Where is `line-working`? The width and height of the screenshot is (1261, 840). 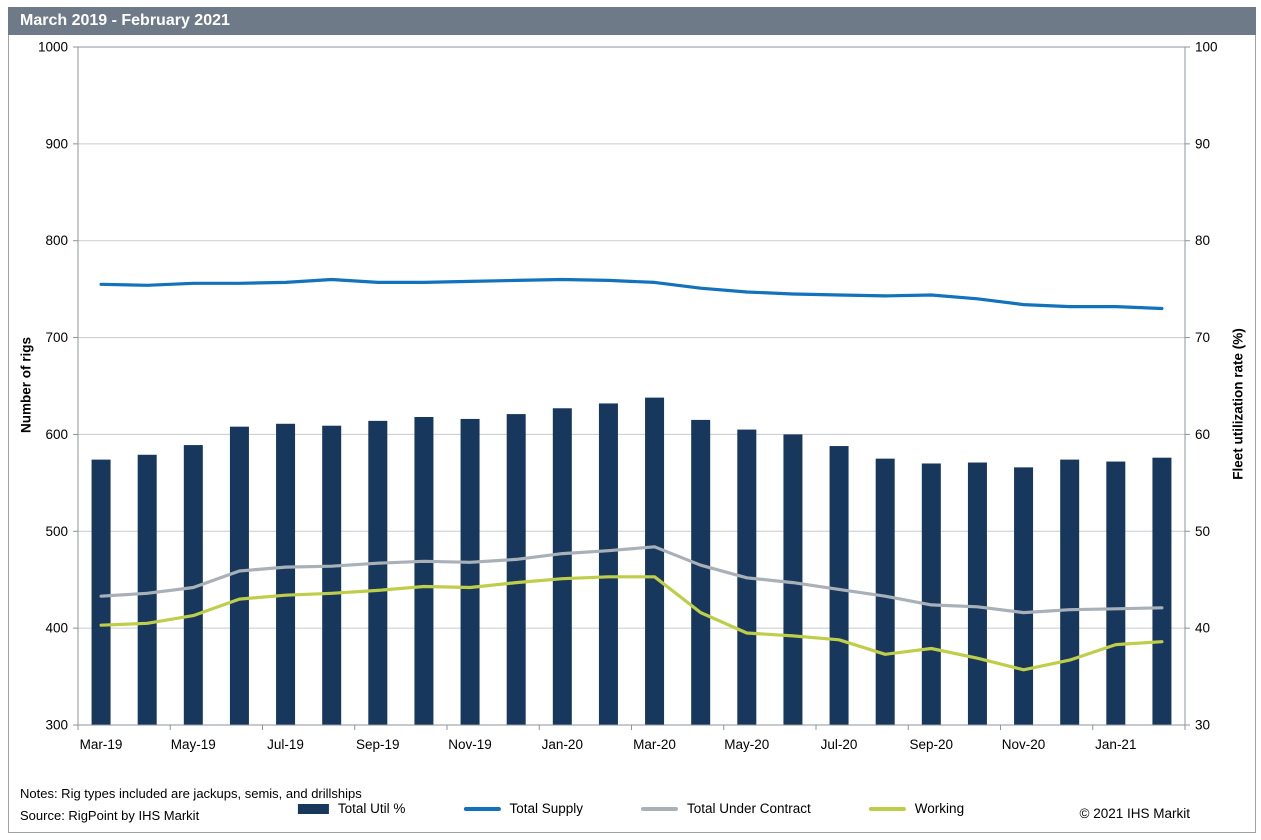
line-working is located at coordinates (631, 623).